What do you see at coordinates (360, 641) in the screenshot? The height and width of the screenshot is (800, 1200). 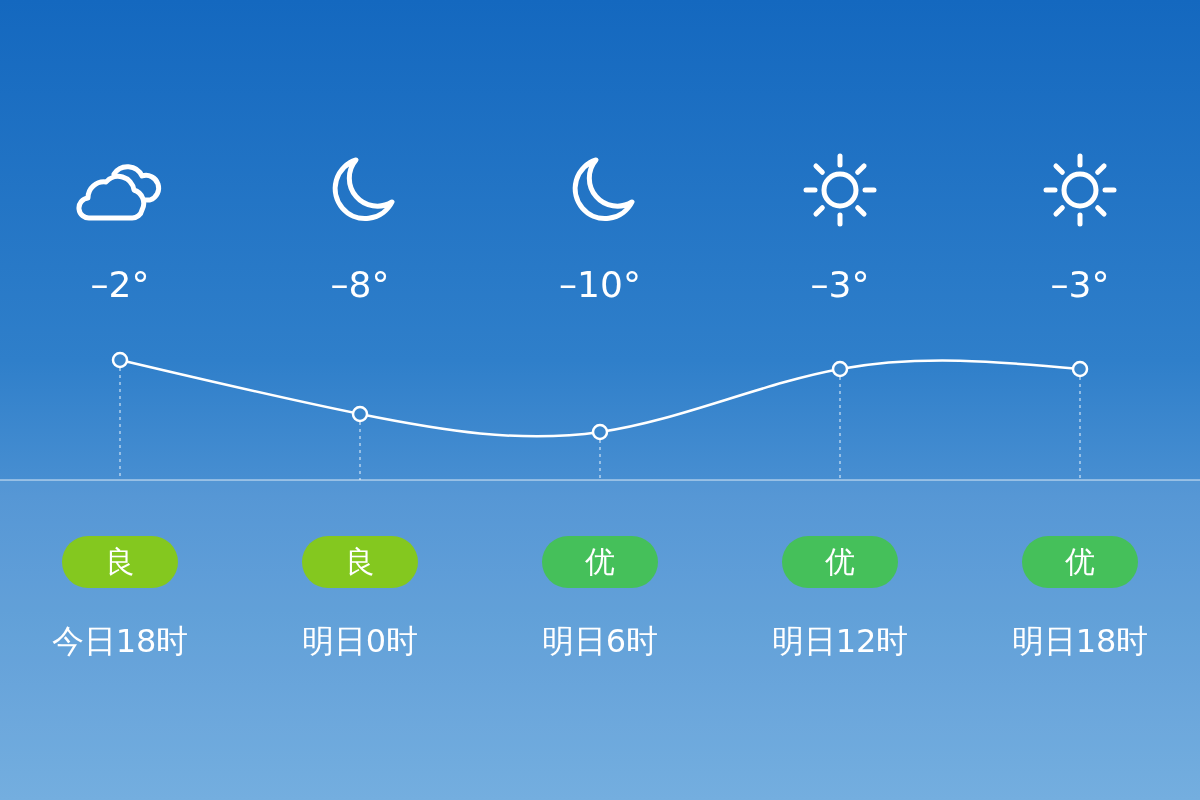 I see `x-tick-label: 明日0时` at bounding box center [360, 641].